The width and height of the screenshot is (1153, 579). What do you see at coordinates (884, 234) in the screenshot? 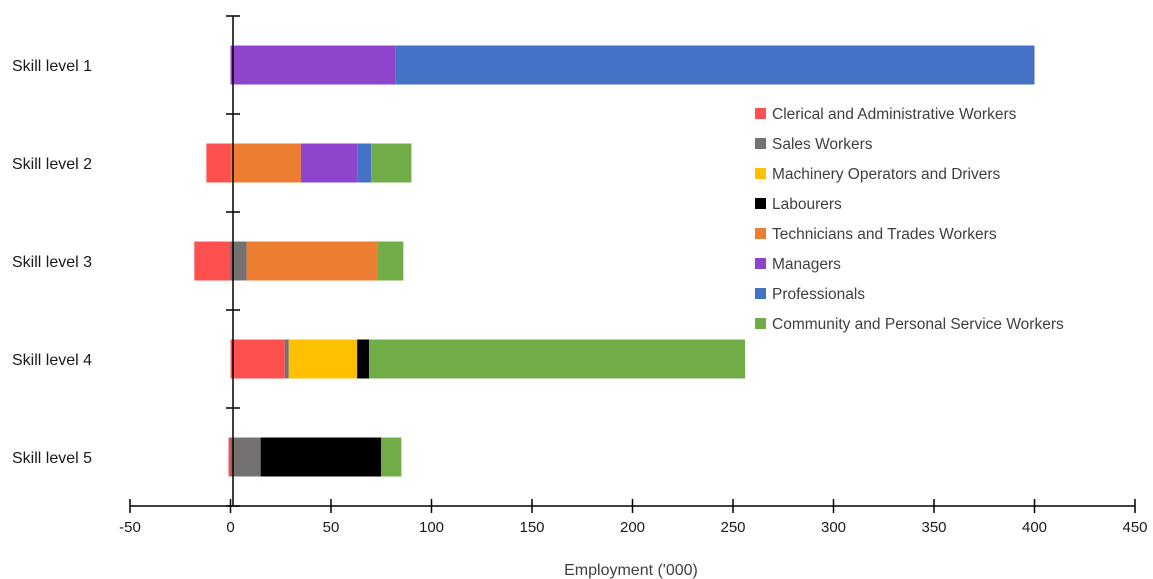
I see `legend-label: Technicians and Trades Workers` at bounding box center [884, 234].